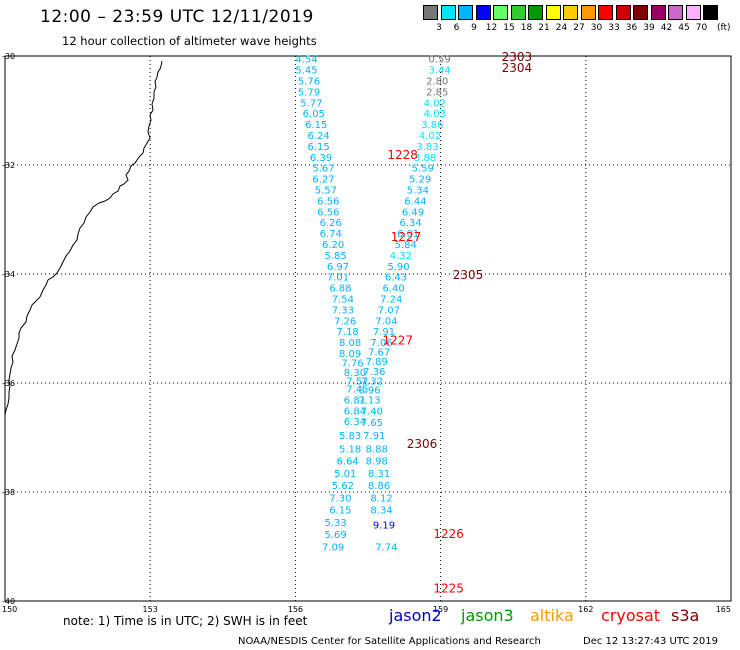 This screenshot has height=650, width=740. Describe the element at coordinates (413, 212) in the screenshot. I see `swh-value: 6.49` at that location.